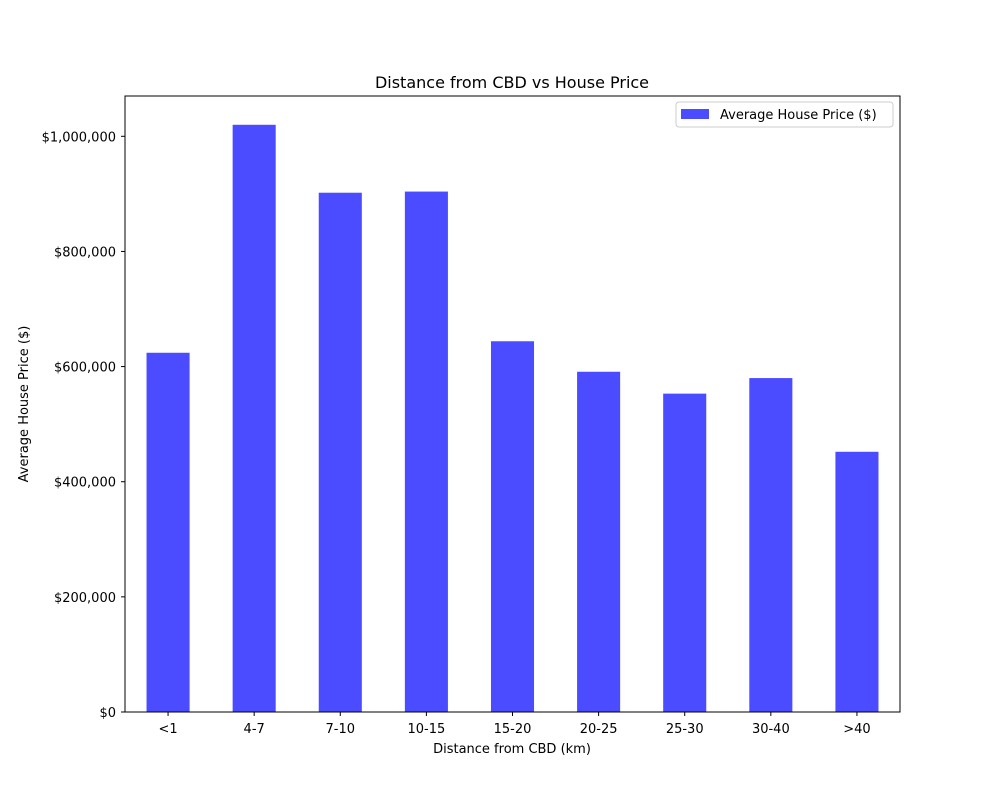 The width and height of the screenshot is (1000, 800). What do you see at coordinates (798, 115) in the screenshot?
I see `legend-label: Average House Price ($)` at bounding box center [798, 115].